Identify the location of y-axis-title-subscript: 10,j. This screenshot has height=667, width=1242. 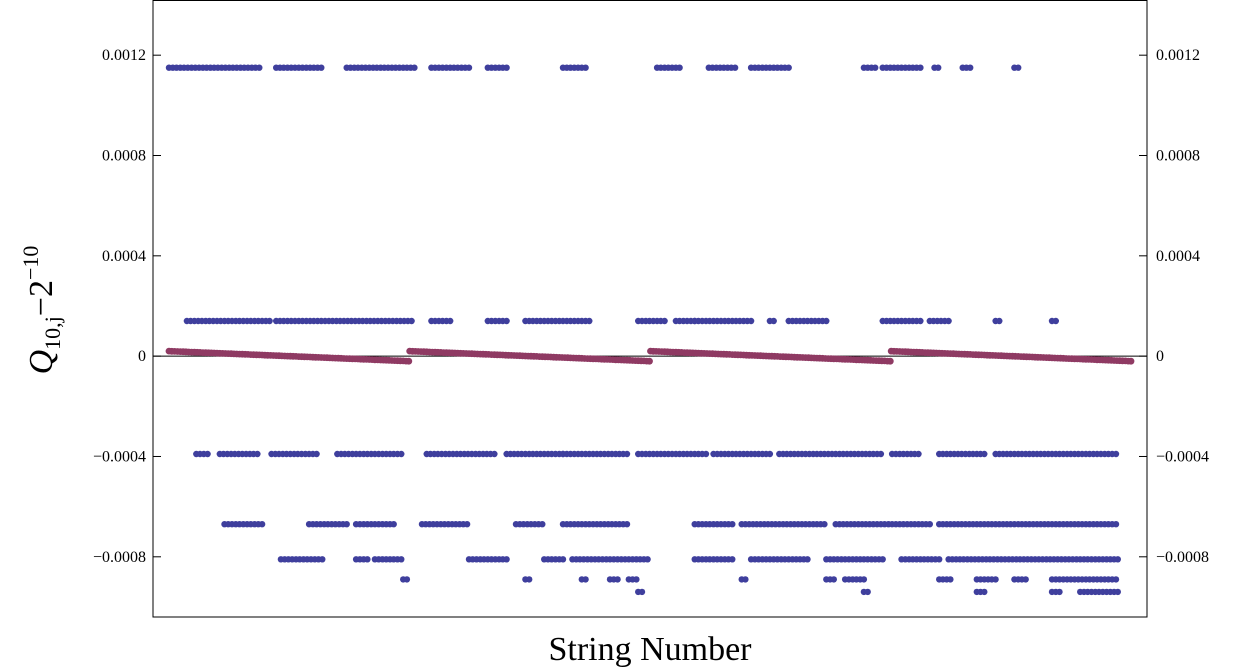
(52, 333).